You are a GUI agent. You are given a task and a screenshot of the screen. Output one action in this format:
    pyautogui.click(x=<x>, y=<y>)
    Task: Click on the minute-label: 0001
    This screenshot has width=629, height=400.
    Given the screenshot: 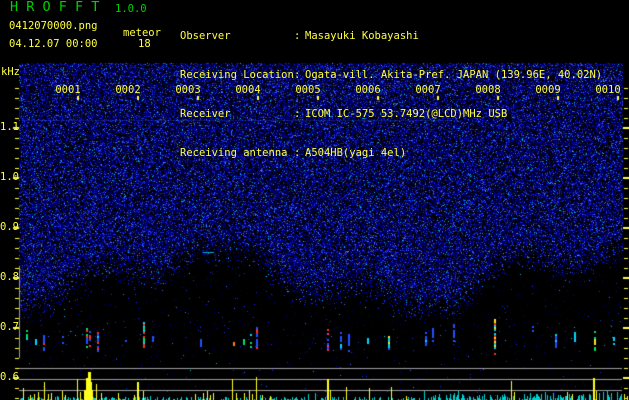 What is the action you would take?
    pyautogui.click(x=68, y=90)
    